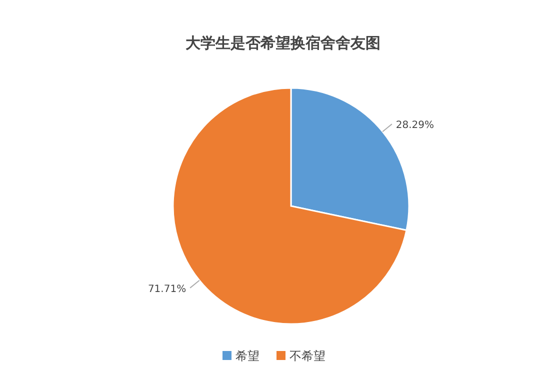 Image resolution: width=550 pixels, height=373 pixels. I want to click on legend-label: 希望, so click(248, 356).